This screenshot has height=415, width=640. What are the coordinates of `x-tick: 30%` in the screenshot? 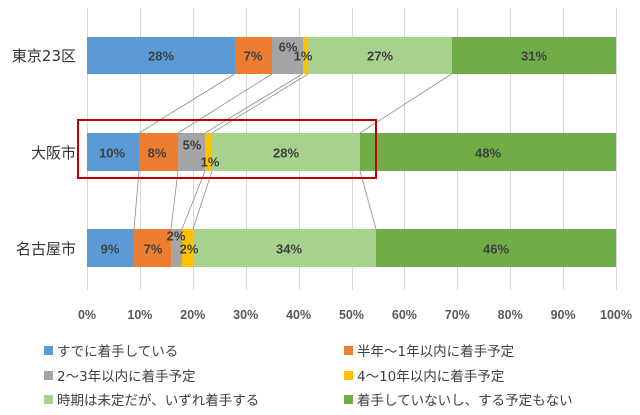 It's located at (246, 315).